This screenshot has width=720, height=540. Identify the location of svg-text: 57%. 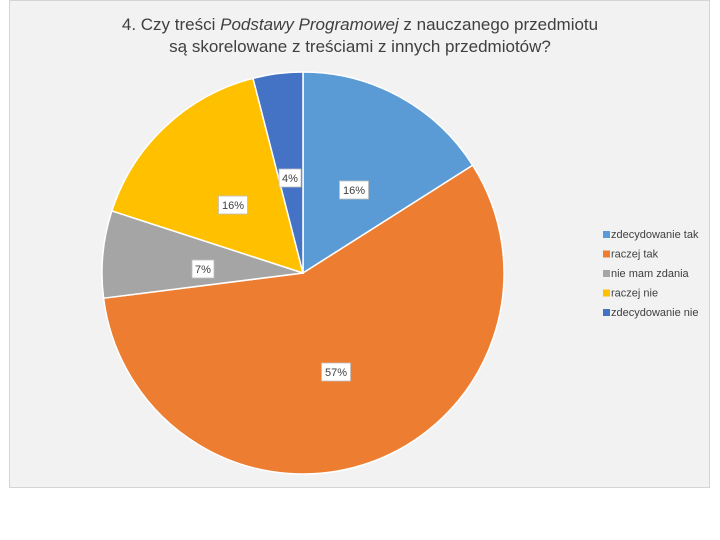
(336, 373).